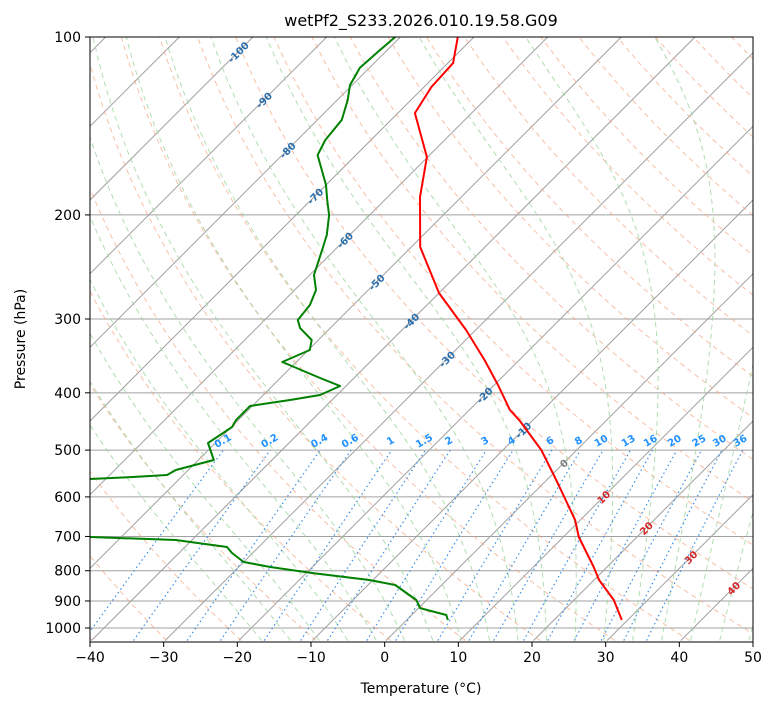 The width and height of the screenshot is (775, 708). What do you see at coordinates (447, 360) in the screenshot?
I see `isotherm-label: -30` at bounding box center [447, 360].